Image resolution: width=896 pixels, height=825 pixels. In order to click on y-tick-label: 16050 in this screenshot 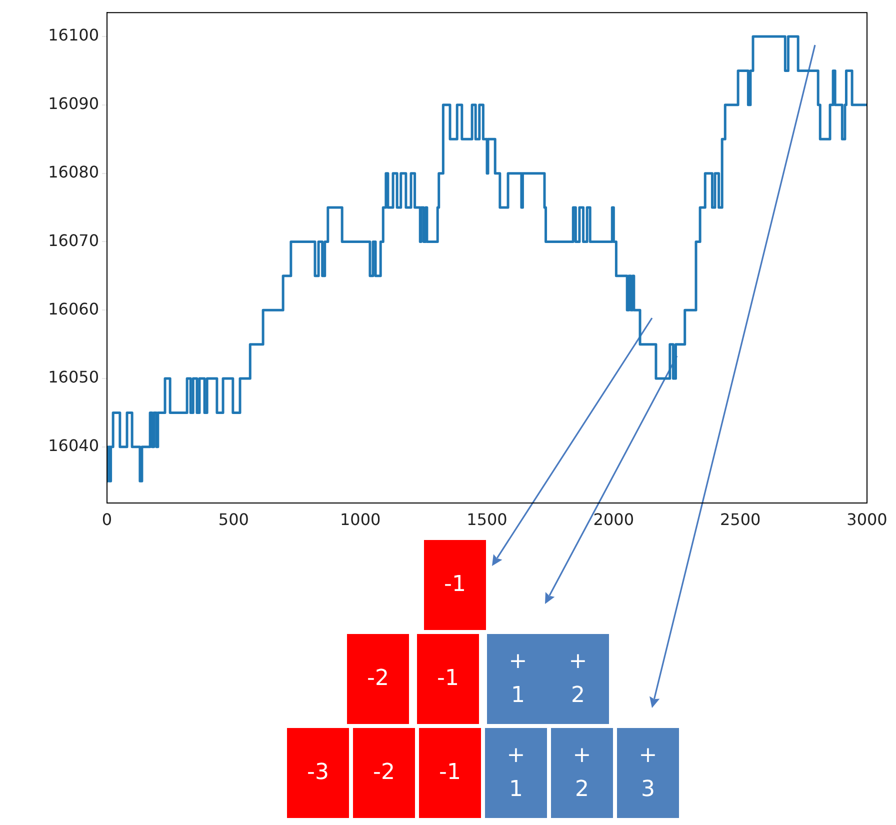, I will do `click(73, 377)`.